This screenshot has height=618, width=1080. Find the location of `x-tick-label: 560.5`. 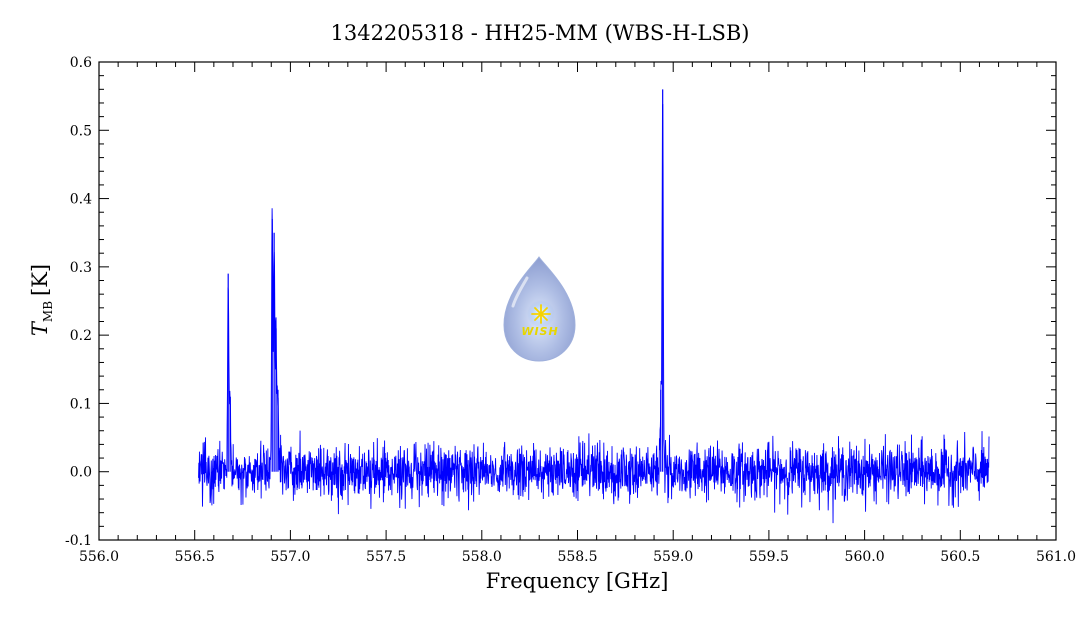

x-tick-label: 560.5 is located at coordinates (960, 557).